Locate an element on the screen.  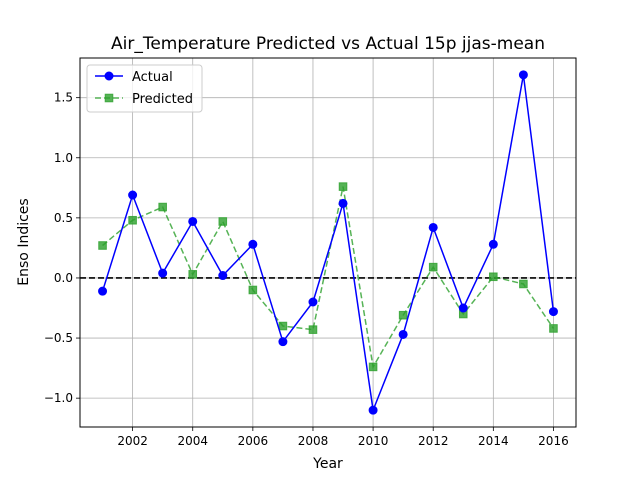
x-tick-label: 2004 is located at coordinates (192, 441).